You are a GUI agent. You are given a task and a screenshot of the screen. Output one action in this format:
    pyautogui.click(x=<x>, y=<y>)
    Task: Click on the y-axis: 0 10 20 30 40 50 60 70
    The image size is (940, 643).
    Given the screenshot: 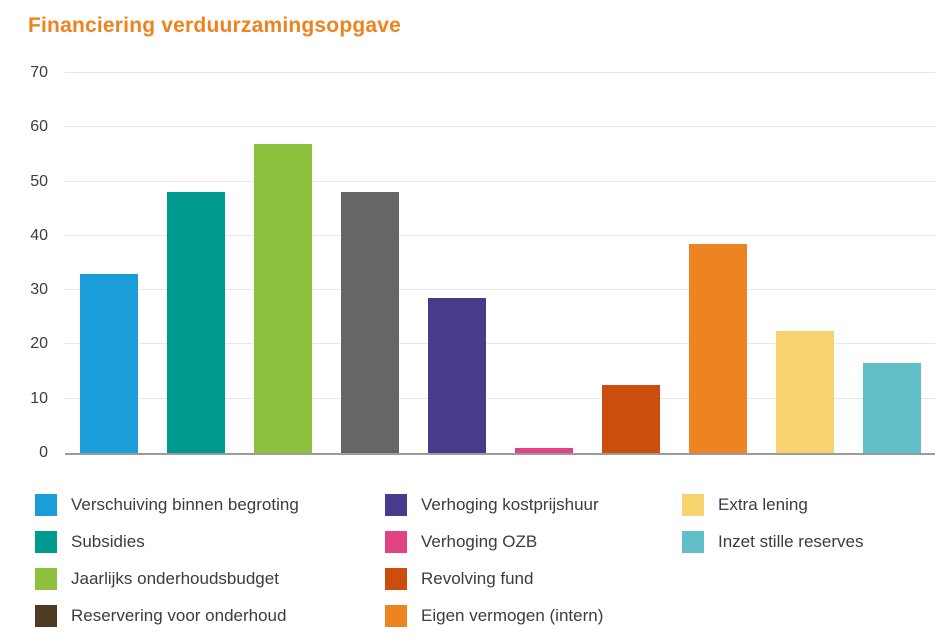 What is the action you would take?
    pyautogui.click(x=28, y=263)
    